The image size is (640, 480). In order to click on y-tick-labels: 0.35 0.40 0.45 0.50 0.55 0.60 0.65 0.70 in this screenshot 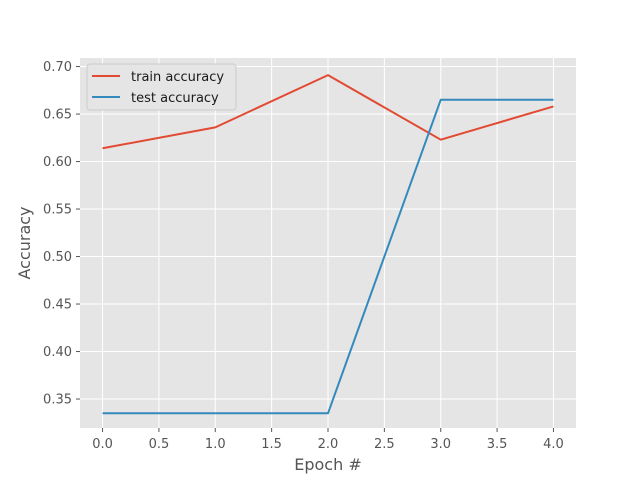, I will do `click(61, 234)`.